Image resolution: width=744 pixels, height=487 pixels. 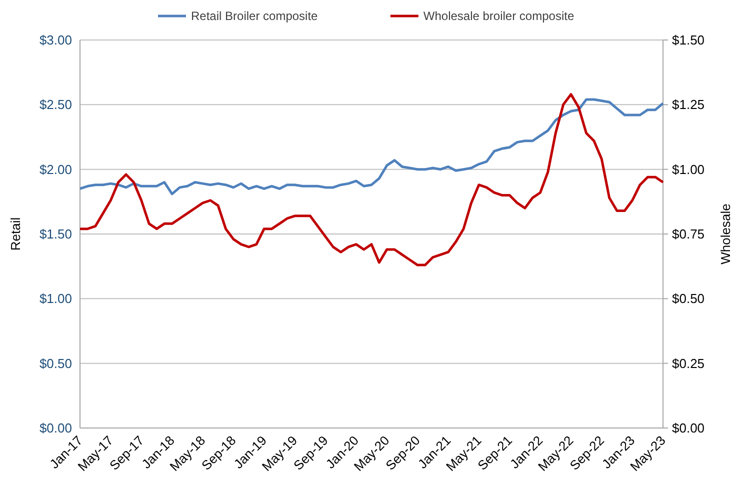 I want to click on y2-tick-label: $0.25, so click(x=688, y=363).